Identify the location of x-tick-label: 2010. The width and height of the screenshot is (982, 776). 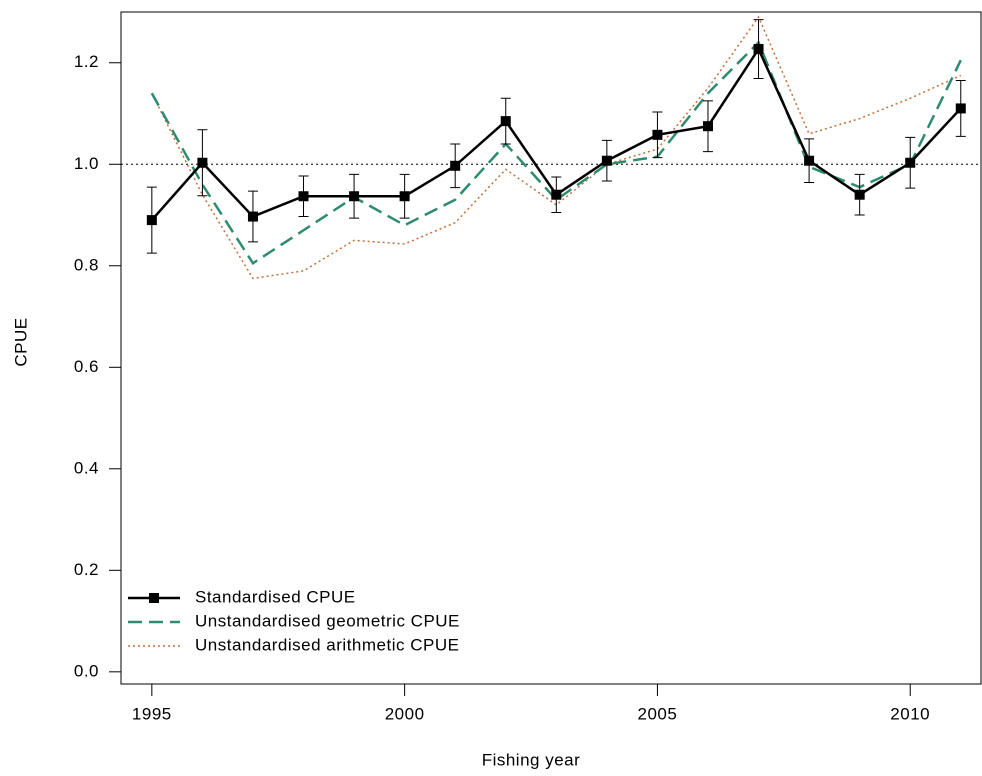
(910, 713).